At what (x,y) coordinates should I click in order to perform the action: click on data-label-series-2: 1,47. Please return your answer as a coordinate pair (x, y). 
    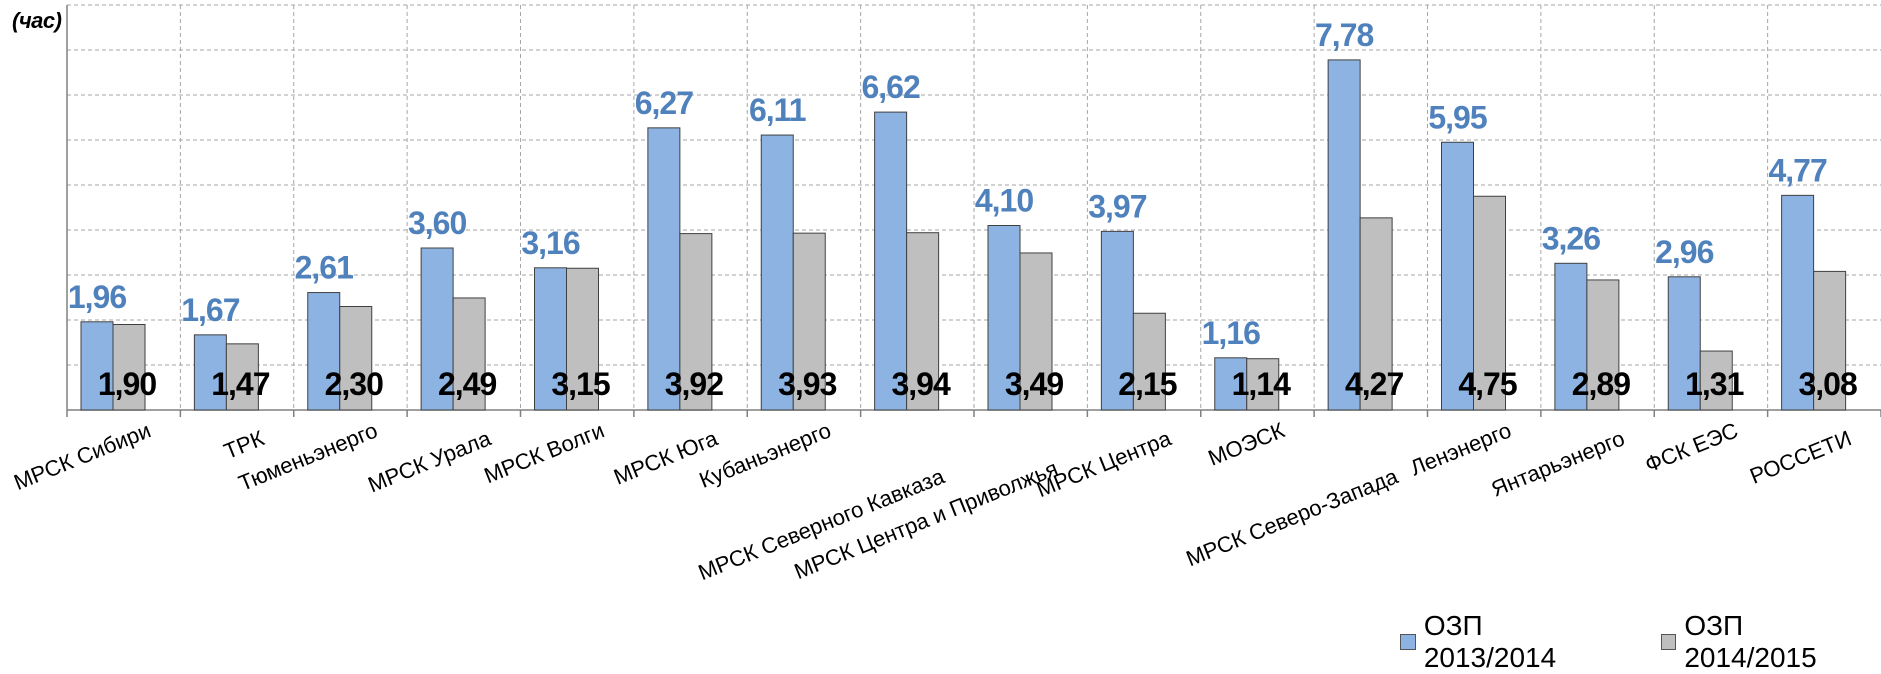
    Looking at the image, I should click on (240, 384).